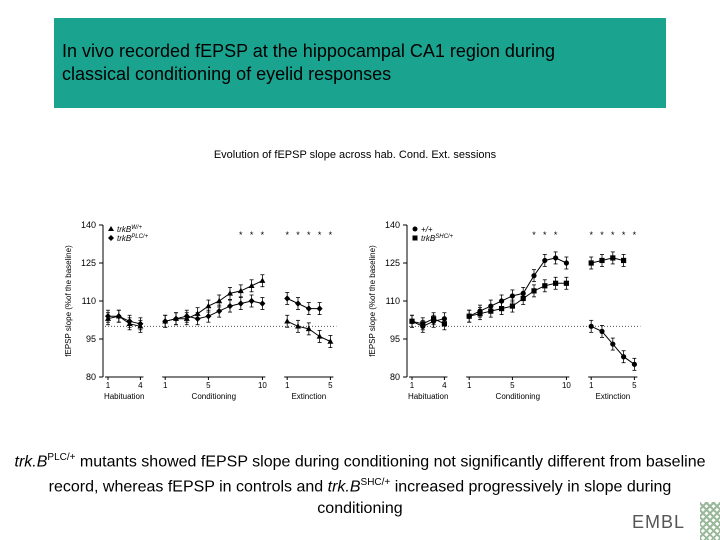 The height and width of the screenshot is (540, 720). I want to click on y-tick-label: 140, so click(88, 225).